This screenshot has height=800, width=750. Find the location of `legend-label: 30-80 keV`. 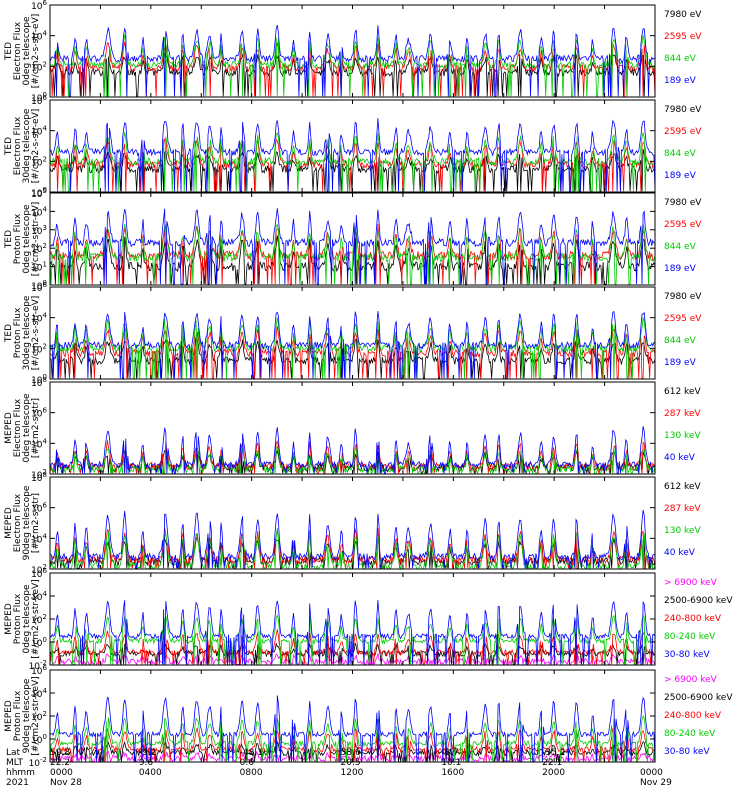

legend-label: 30-80 keV is located at coordinates (687, 752).